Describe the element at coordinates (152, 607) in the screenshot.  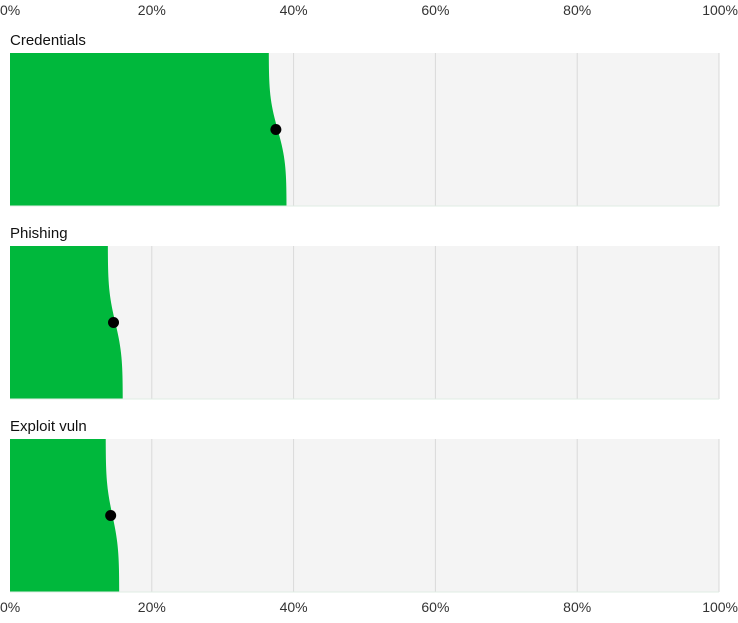
I see `x-tick-label-bottom: 20%` at that location.